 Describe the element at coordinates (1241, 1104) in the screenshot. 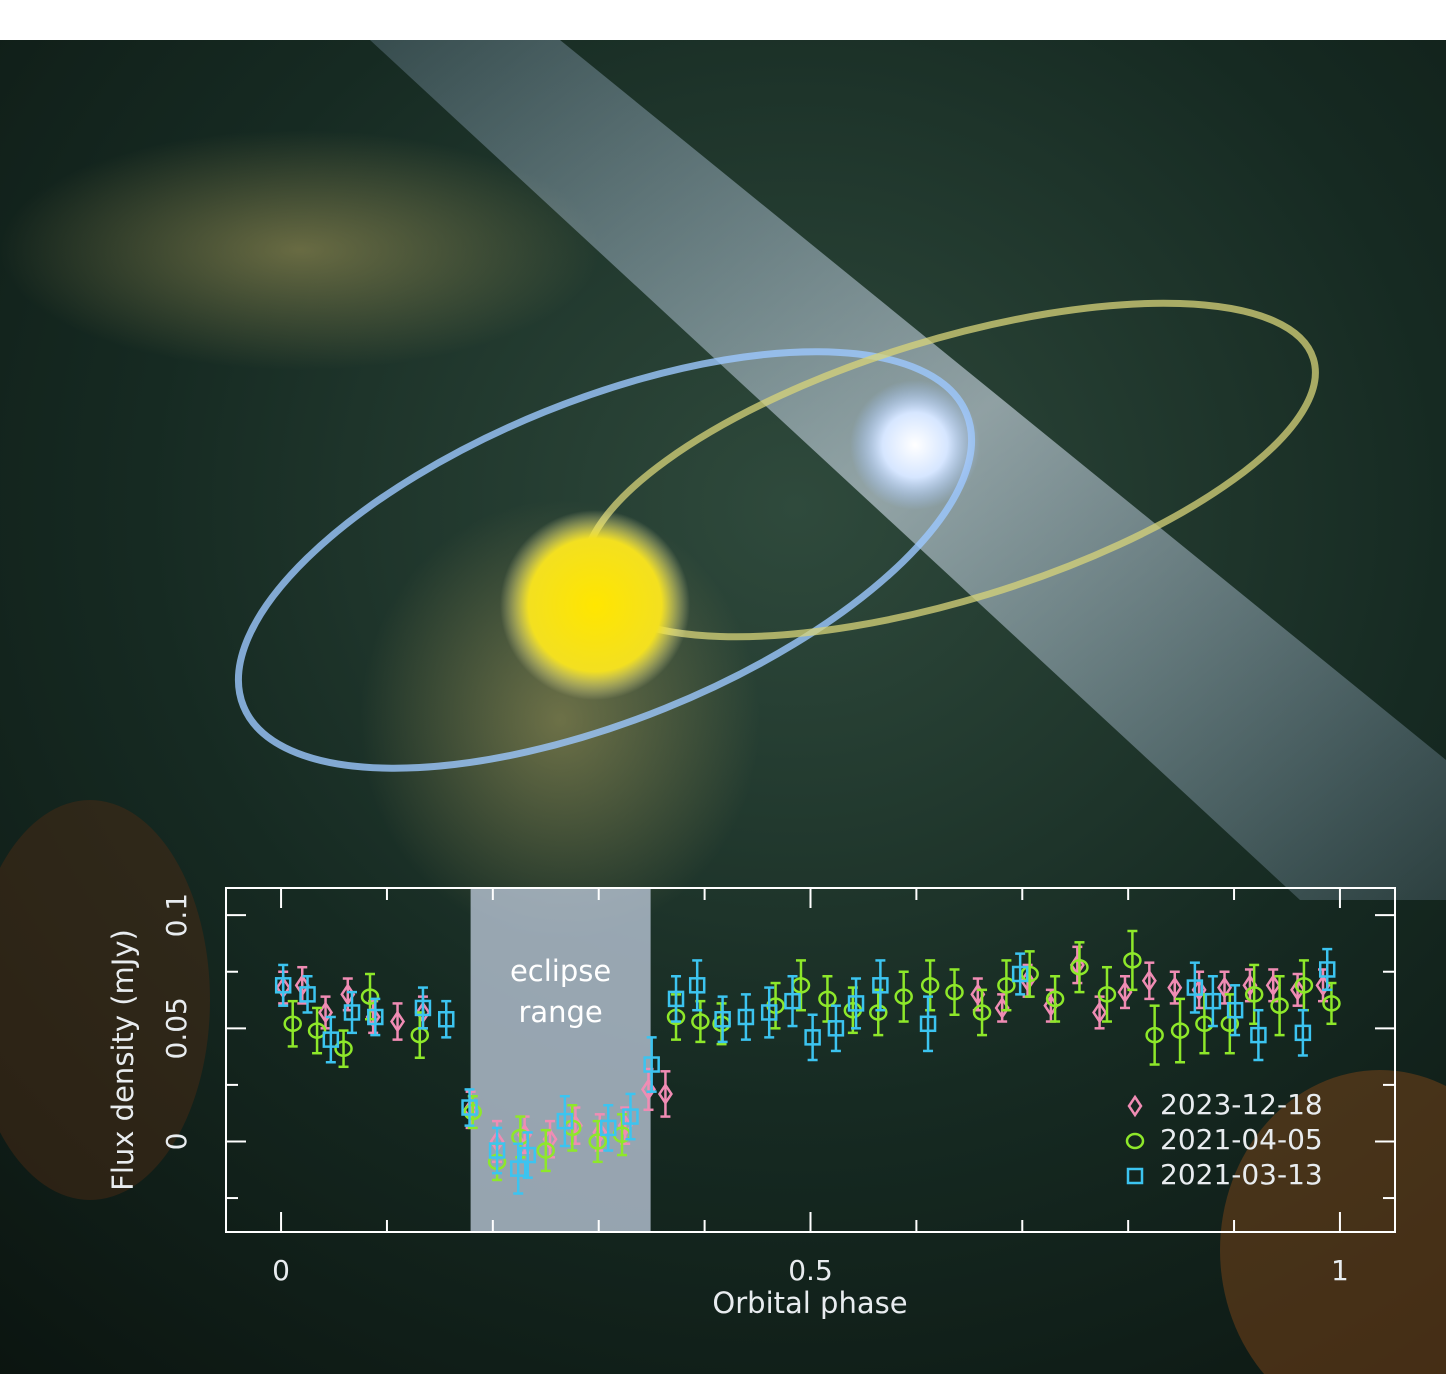

I see `legend-label: 2023-12-18` at that location.